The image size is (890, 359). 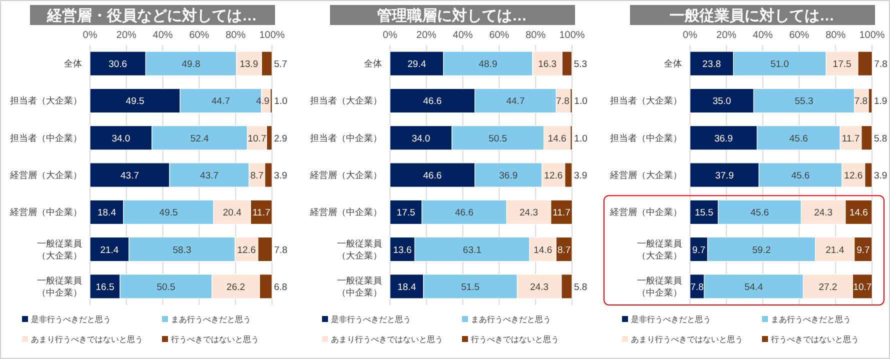 I want to click on data-label: 52.4, so click(x=199, y=138).